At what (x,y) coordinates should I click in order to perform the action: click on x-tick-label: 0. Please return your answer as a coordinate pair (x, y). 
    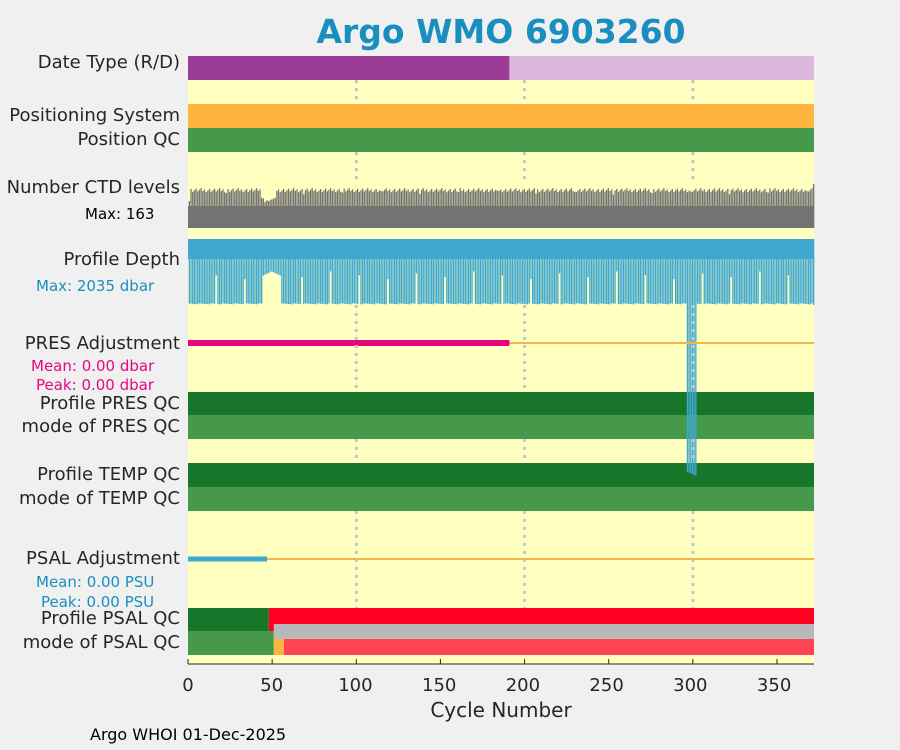
    Looking at the image, I should click on (188, 685).